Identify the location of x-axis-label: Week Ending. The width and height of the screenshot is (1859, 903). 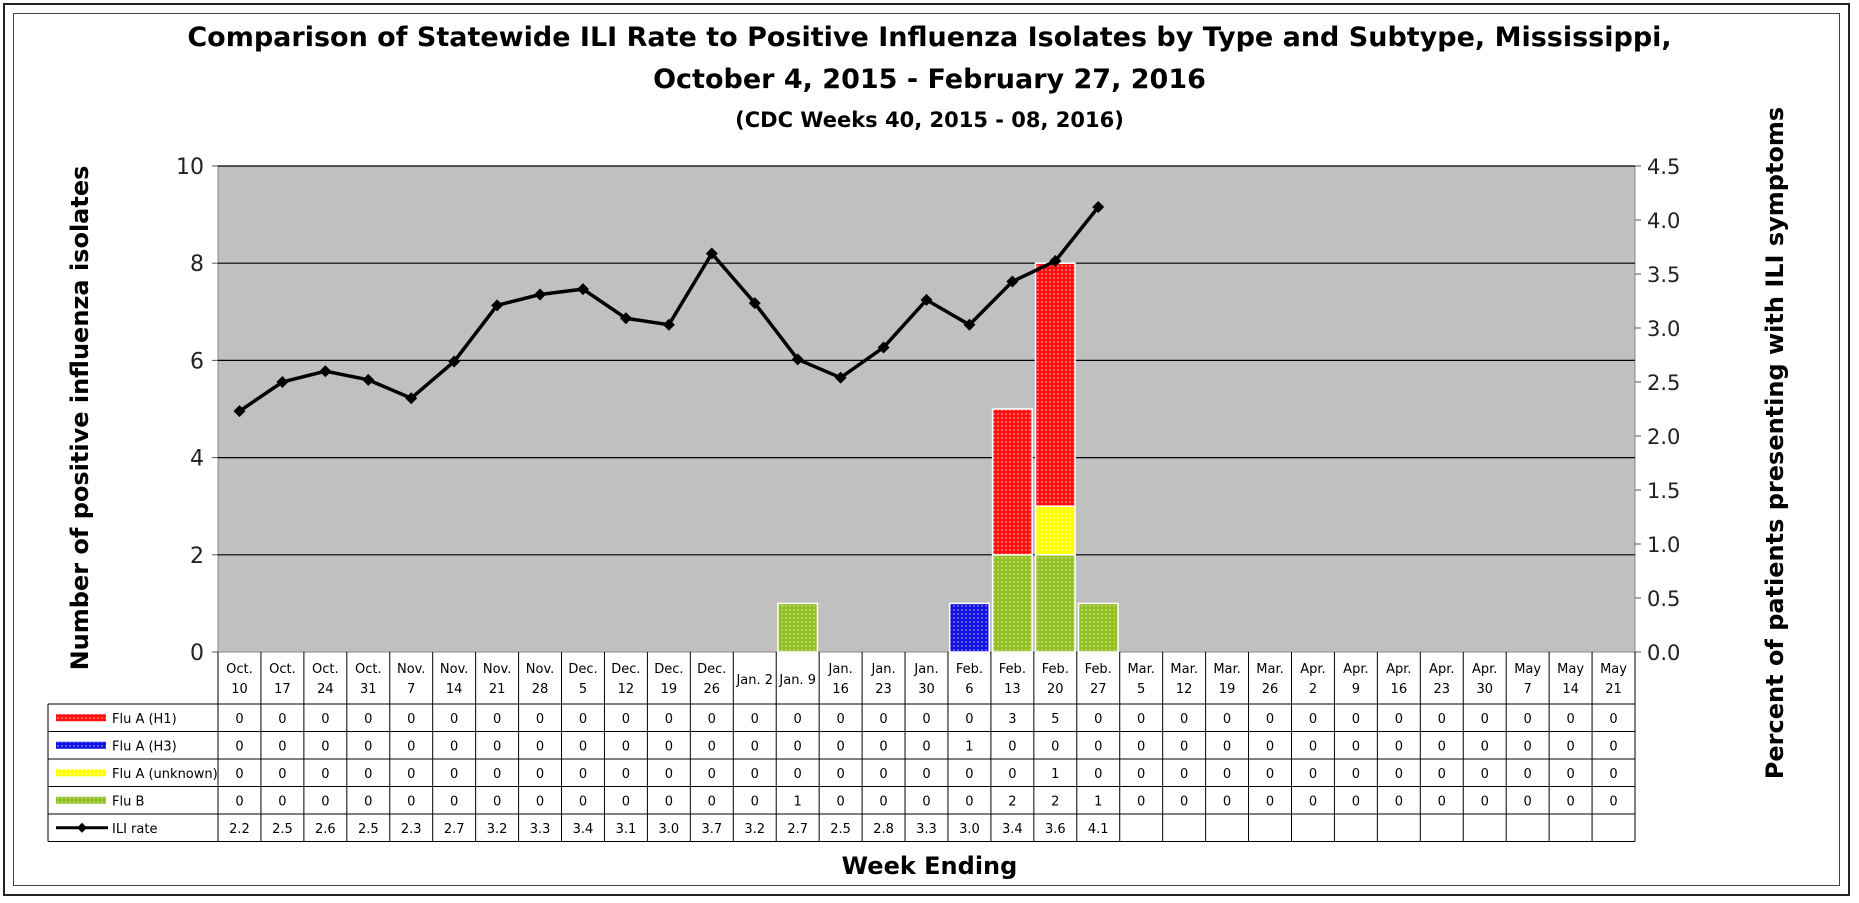
(929, 866).